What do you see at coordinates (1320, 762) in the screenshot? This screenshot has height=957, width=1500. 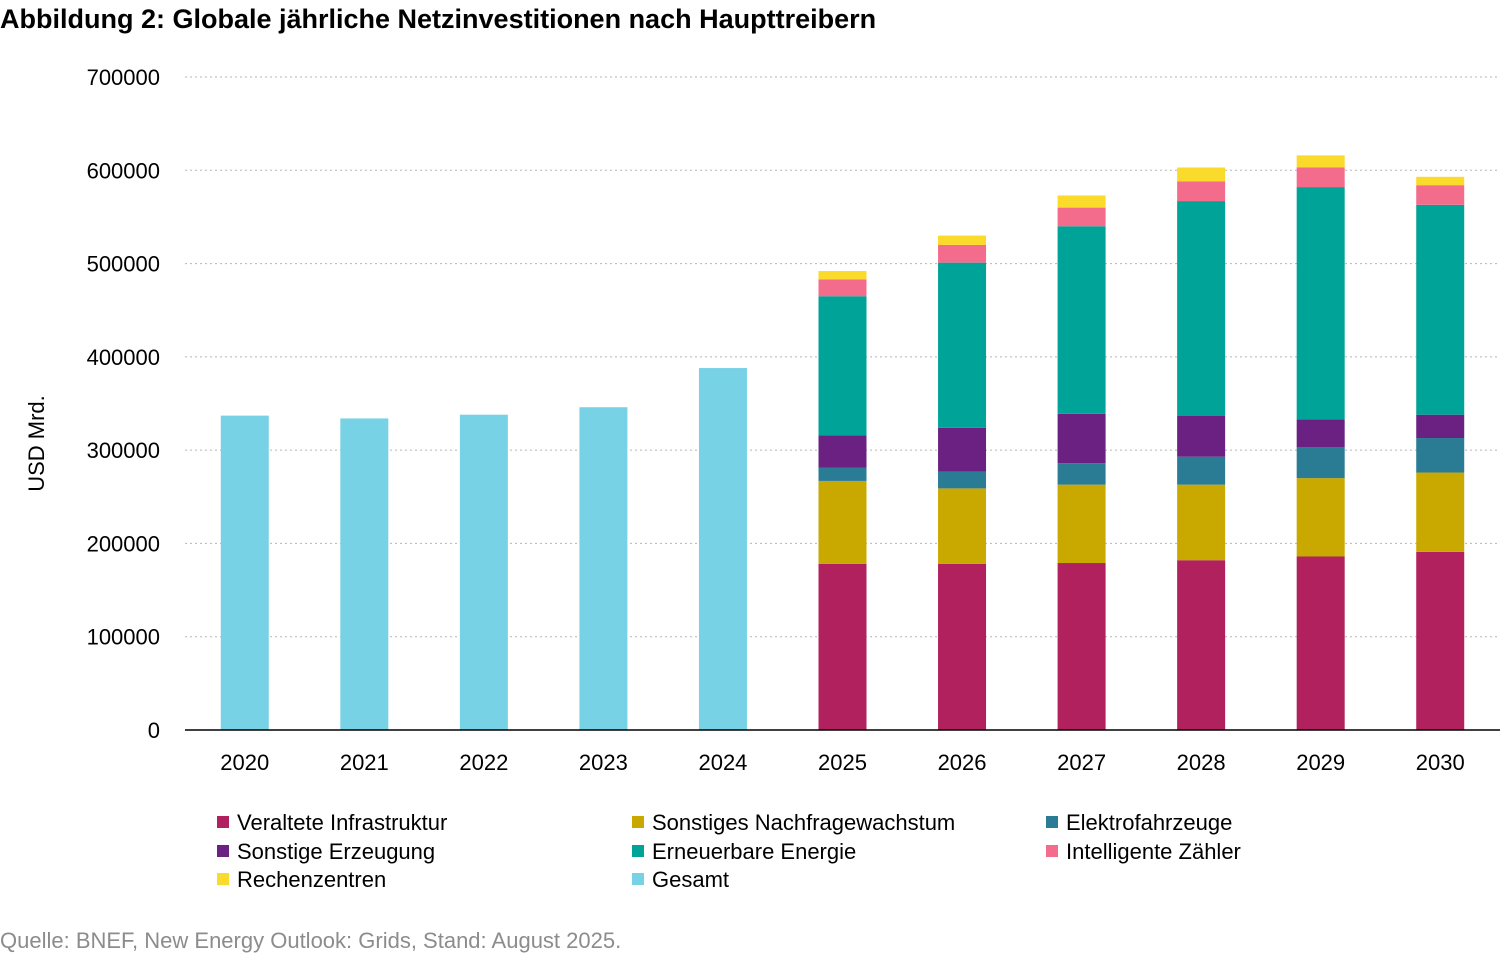 I see `x-tick-label: 2029` at bounding box center [1320, 762].